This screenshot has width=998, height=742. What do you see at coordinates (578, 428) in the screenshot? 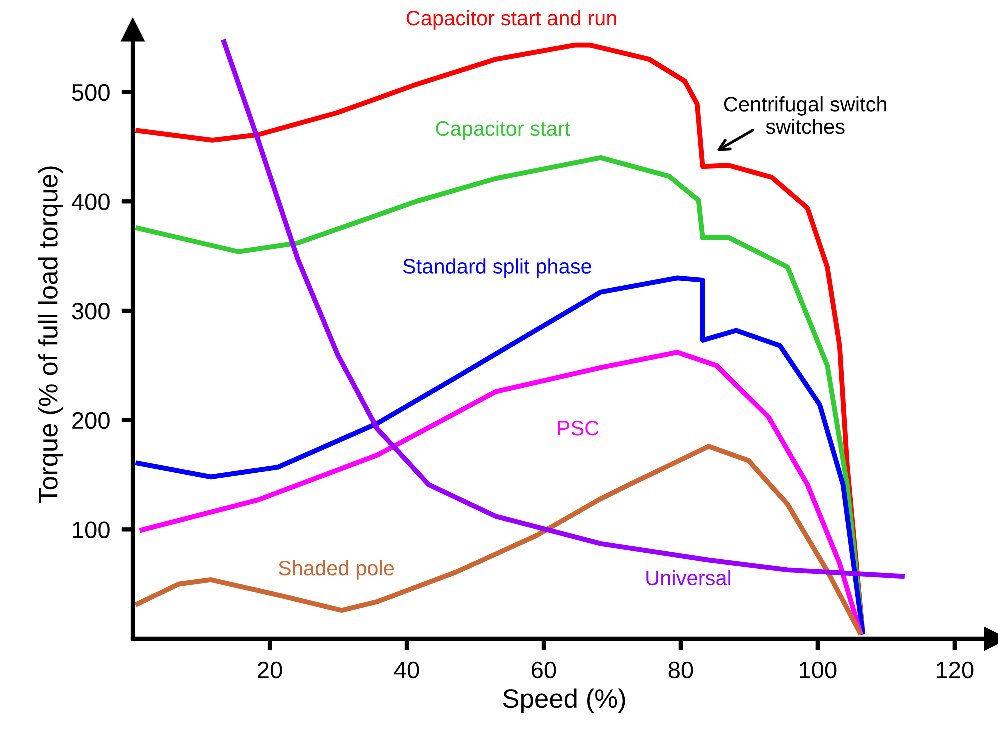
I see `text: PSC` at bounding box center [578, 428].